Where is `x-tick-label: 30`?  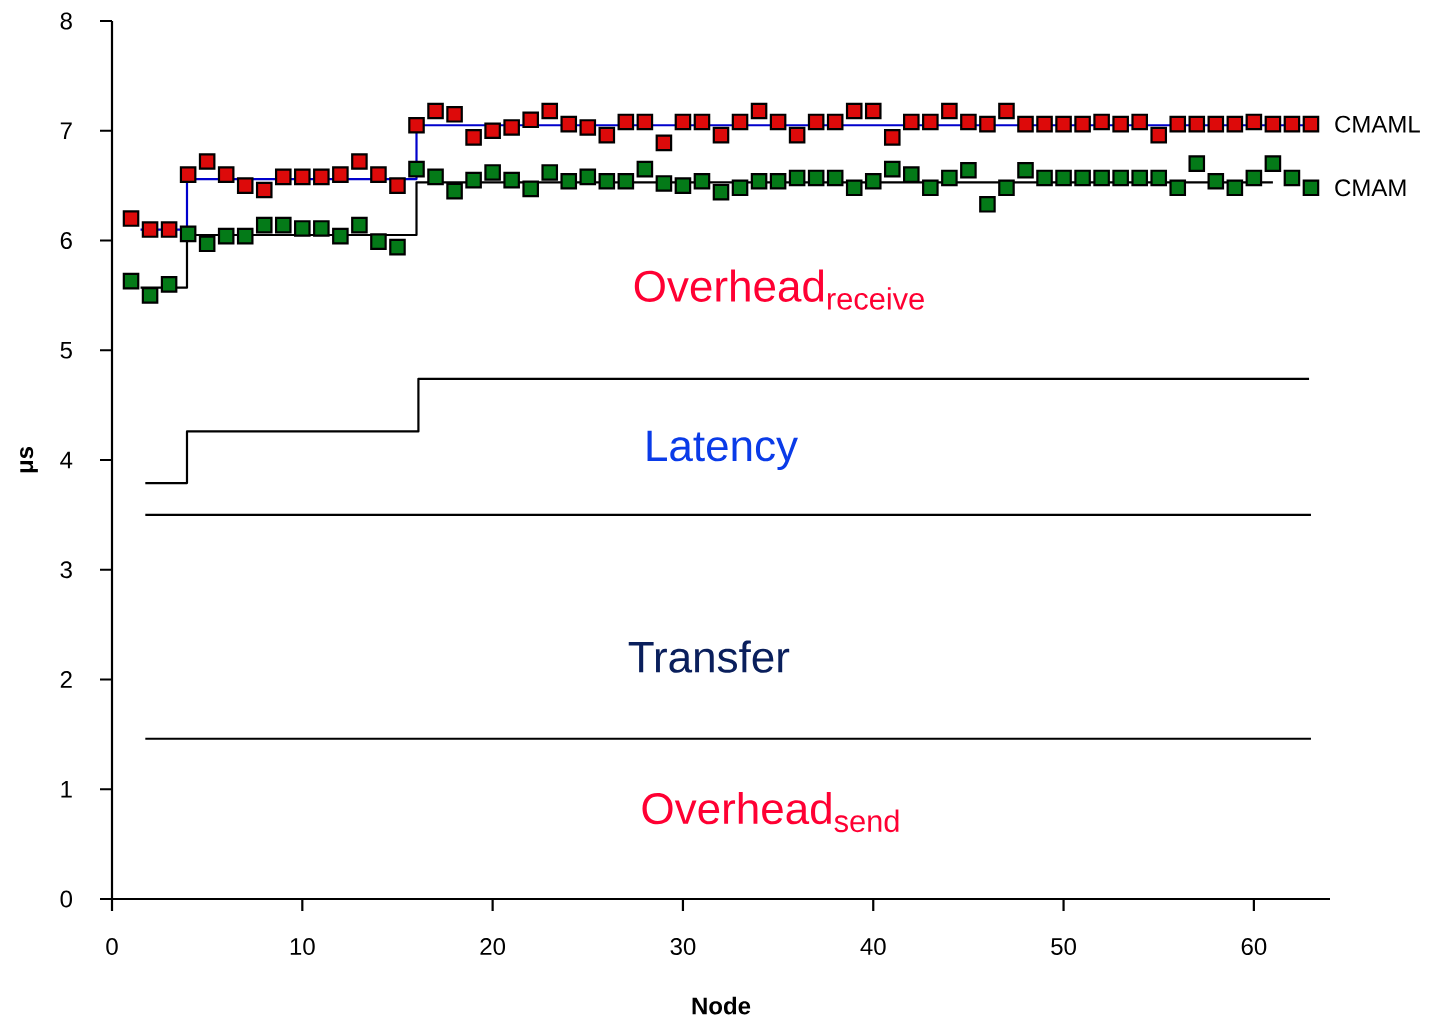 x-tick-label: 30 is located at coordinates (683, 947).